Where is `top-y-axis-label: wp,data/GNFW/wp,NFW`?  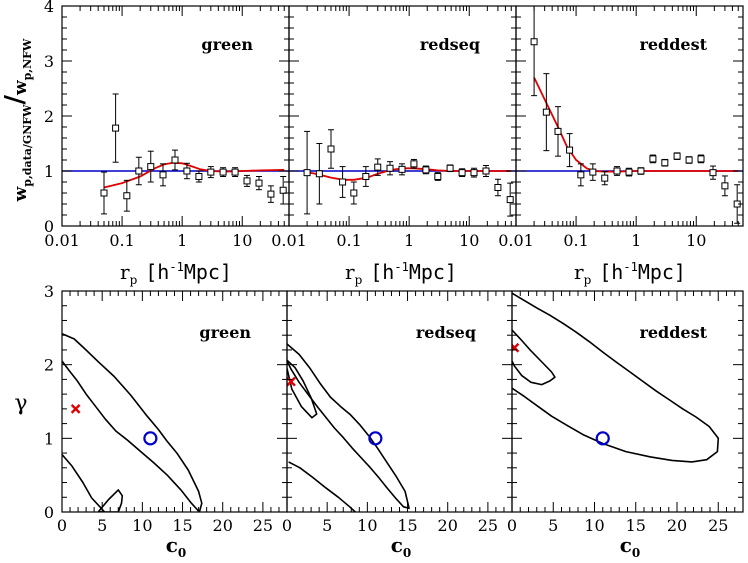
top-y-axis-label: wp,data/GNFW/wp,NFW is located at coordinates (17, 120).